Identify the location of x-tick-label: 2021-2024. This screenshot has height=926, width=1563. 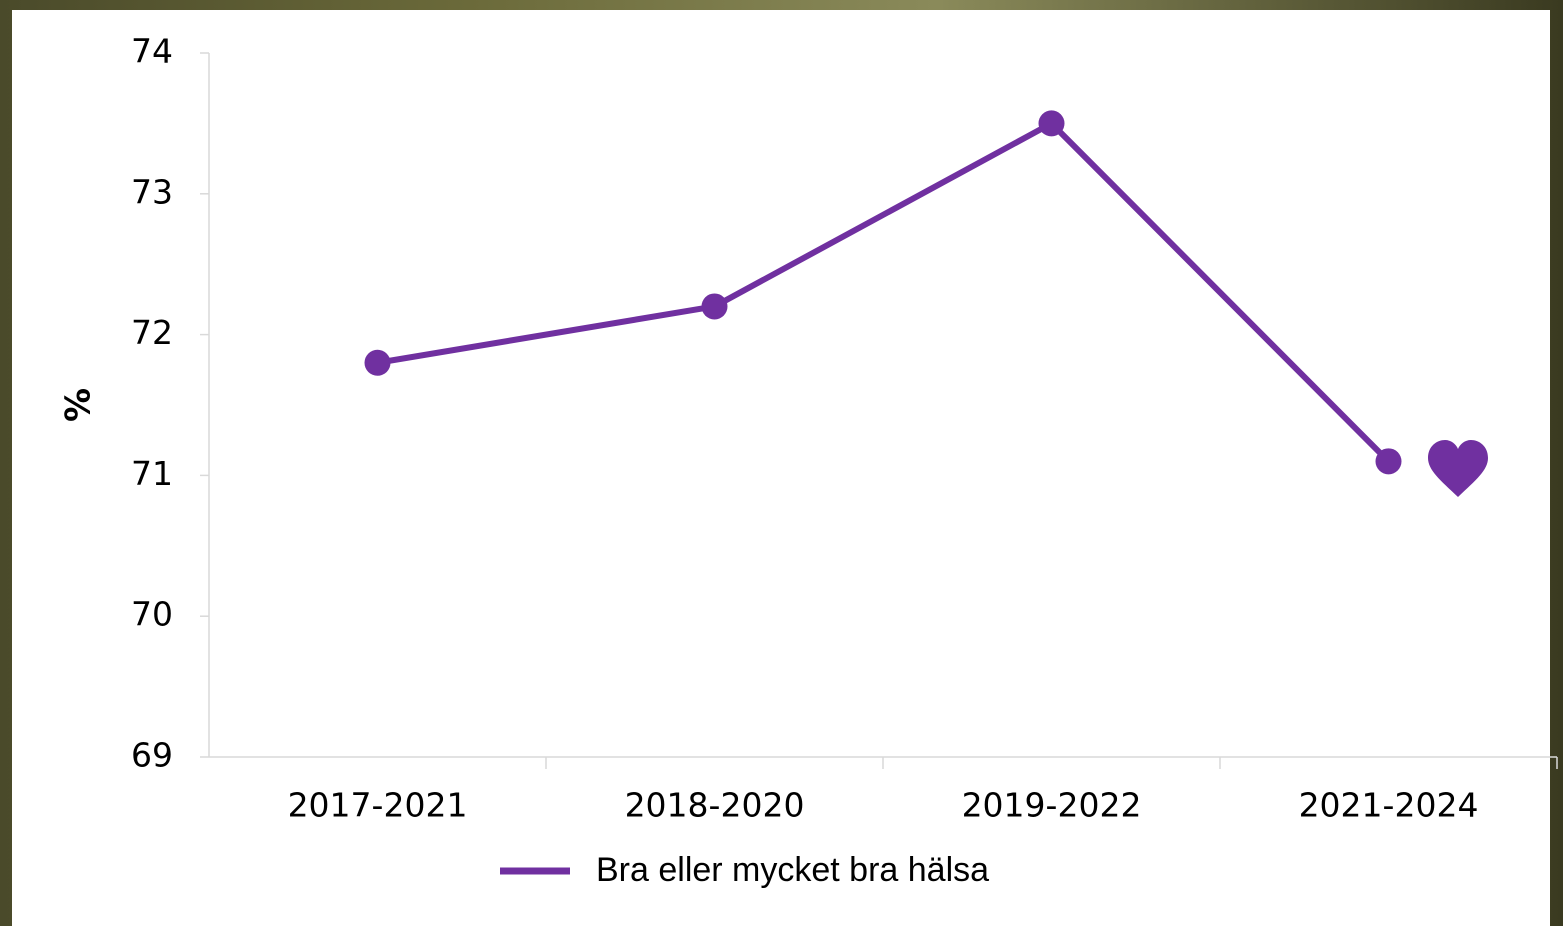
(1389, 805).